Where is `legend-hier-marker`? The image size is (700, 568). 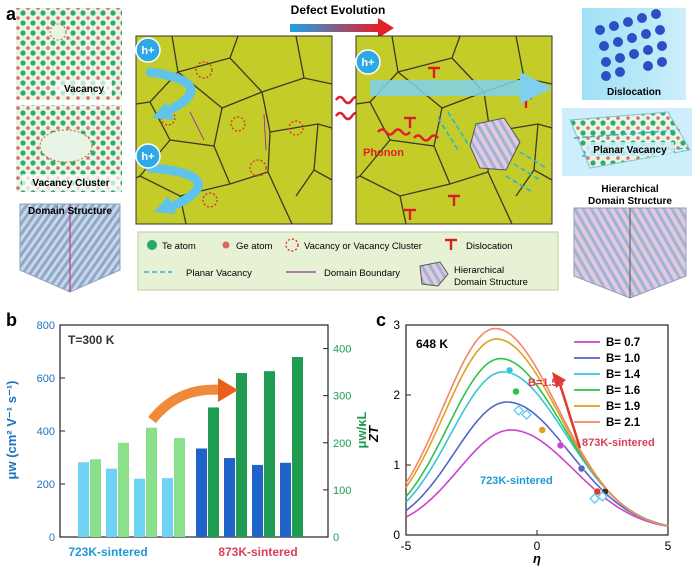 legend-hier-marker is located at coordinates (434, 274).